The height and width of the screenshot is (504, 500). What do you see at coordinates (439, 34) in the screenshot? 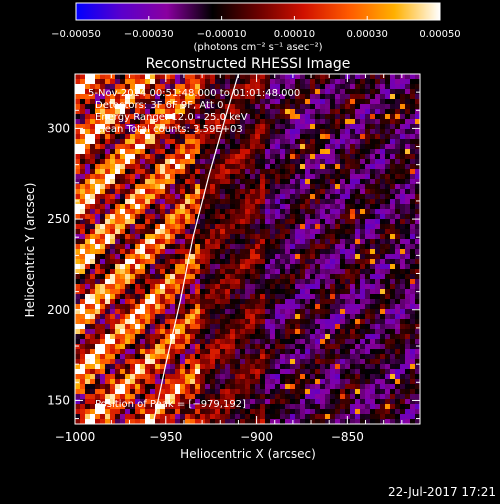
I see `colorbar-tick-label: 0.00050` at bounding box center [439, 34].